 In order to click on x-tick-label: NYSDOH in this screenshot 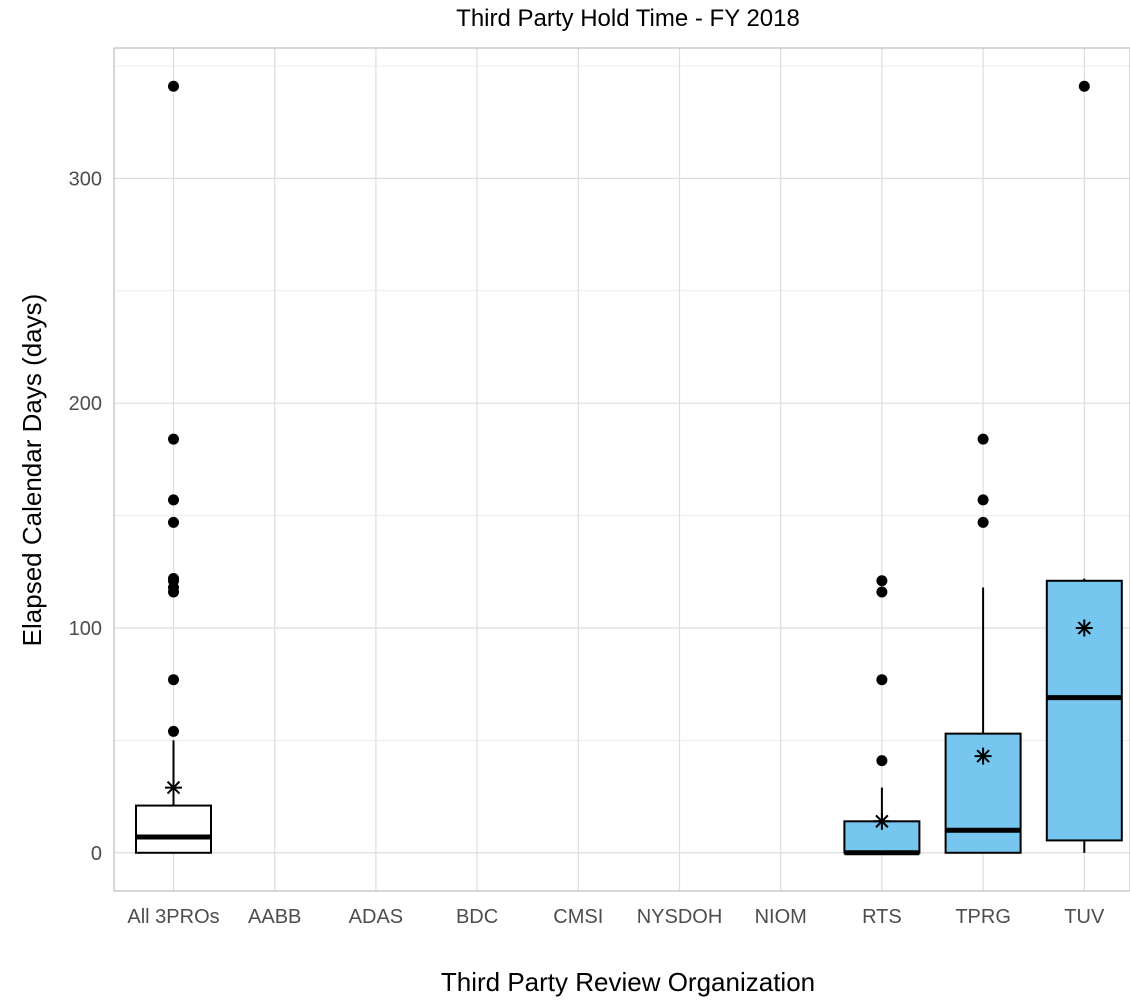, I will do `click(680, 917)`.